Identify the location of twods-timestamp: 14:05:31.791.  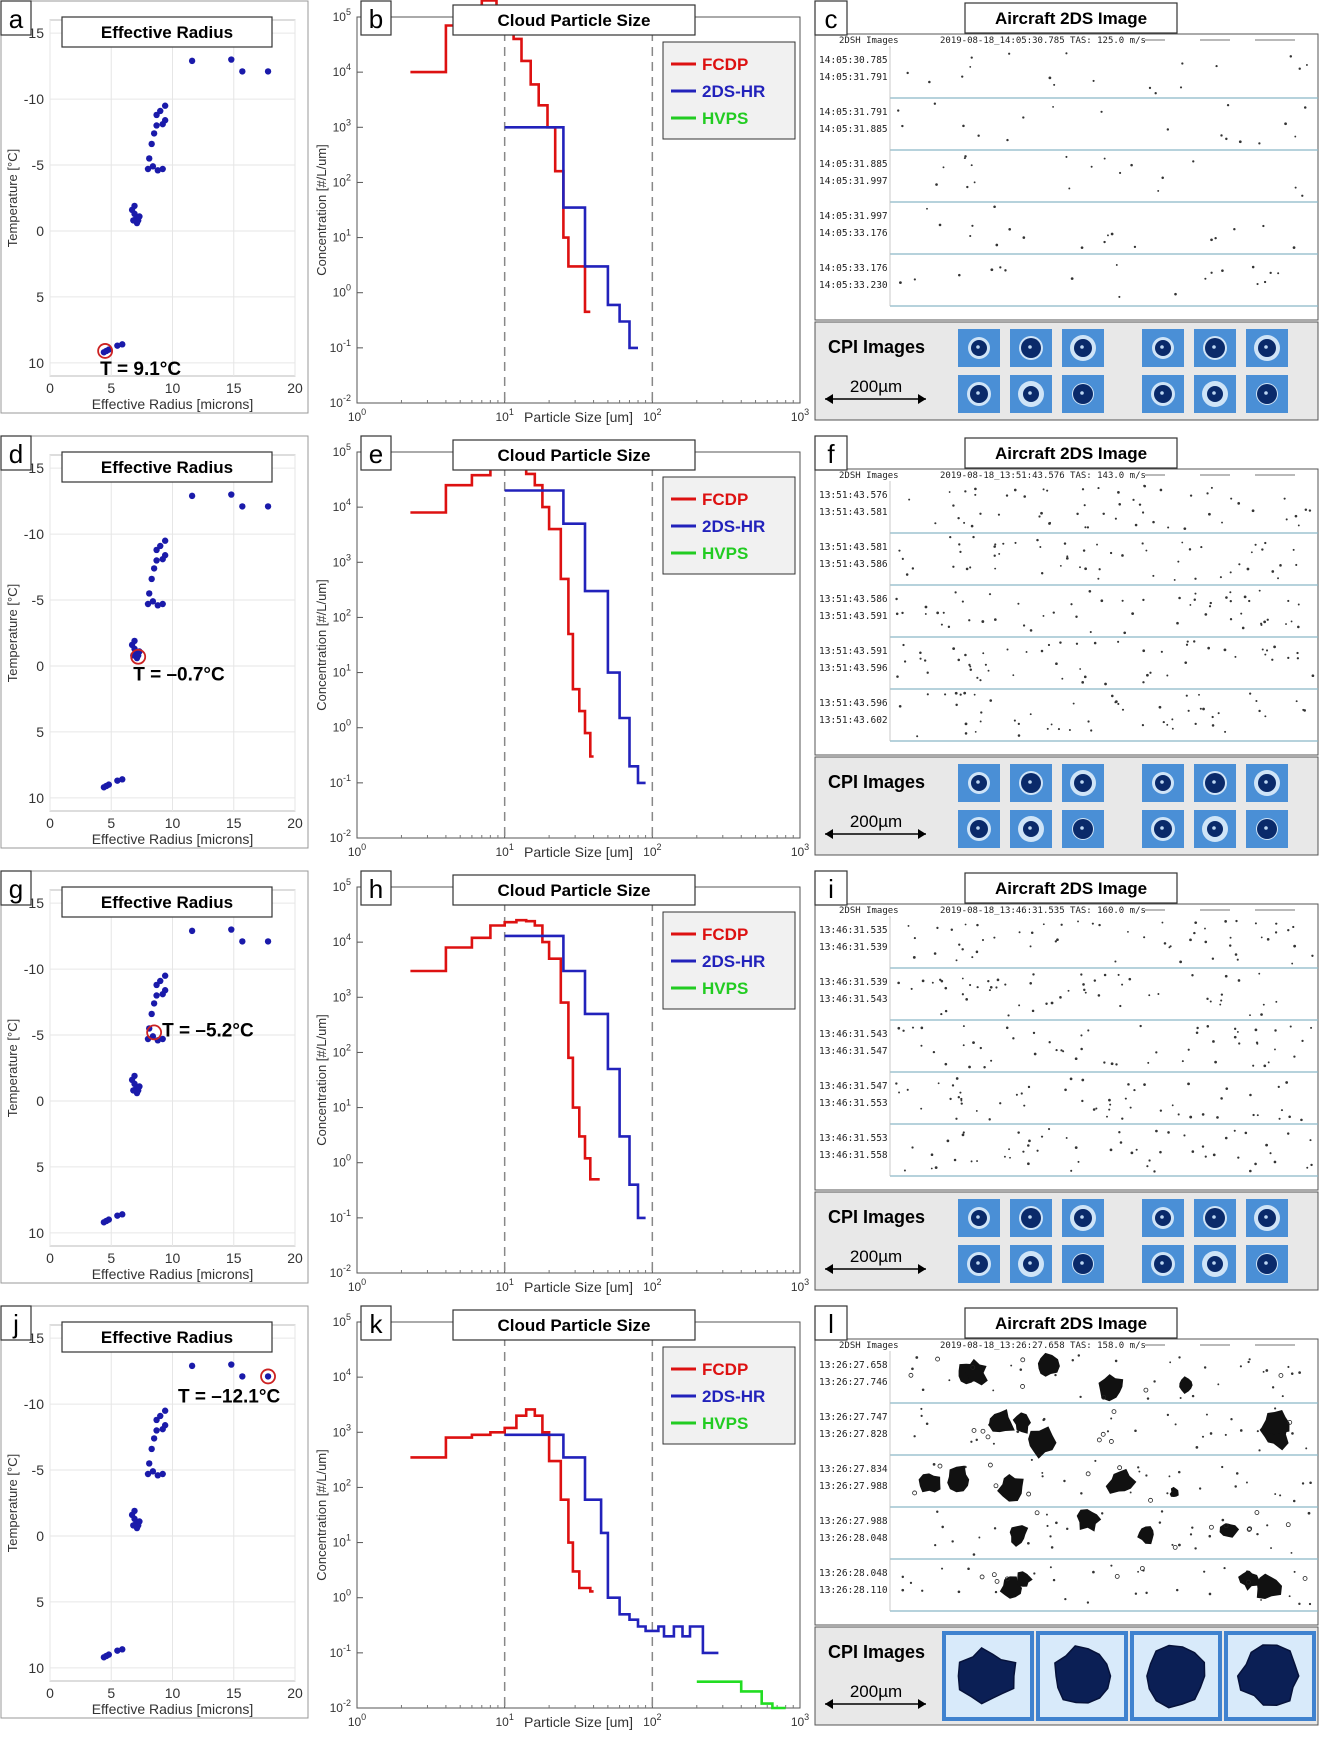
(853, 77).